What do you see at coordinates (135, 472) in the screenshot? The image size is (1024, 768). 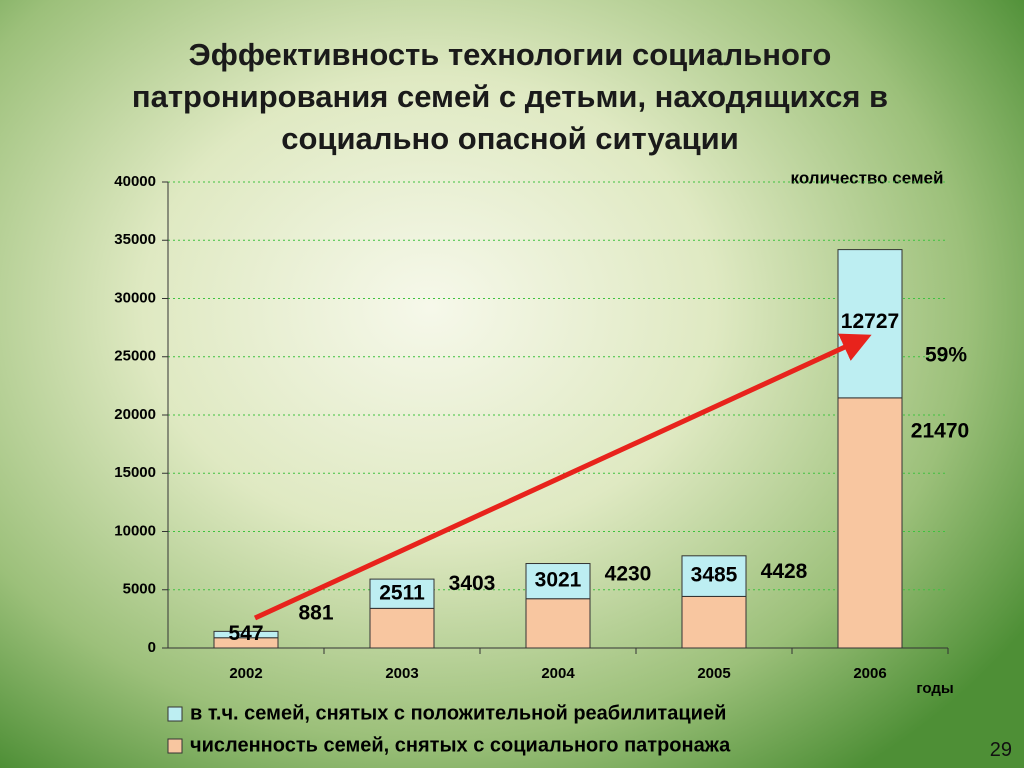 I see `y-tick-label: 15000` at bounding box center [135, 472].